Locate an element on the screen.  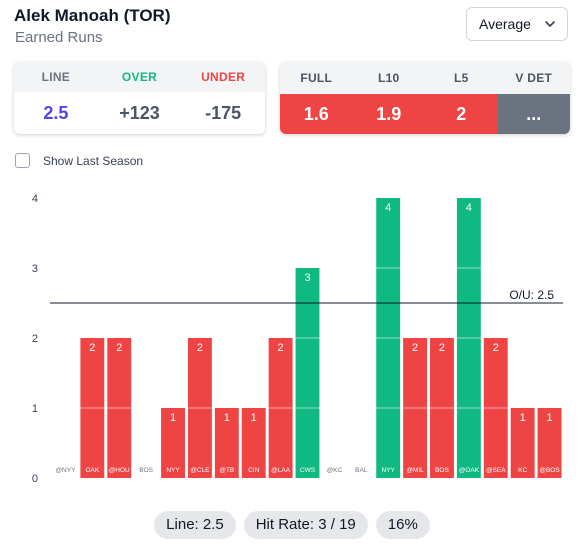
tab-l5: L5 is located at coordinates (461, 78).